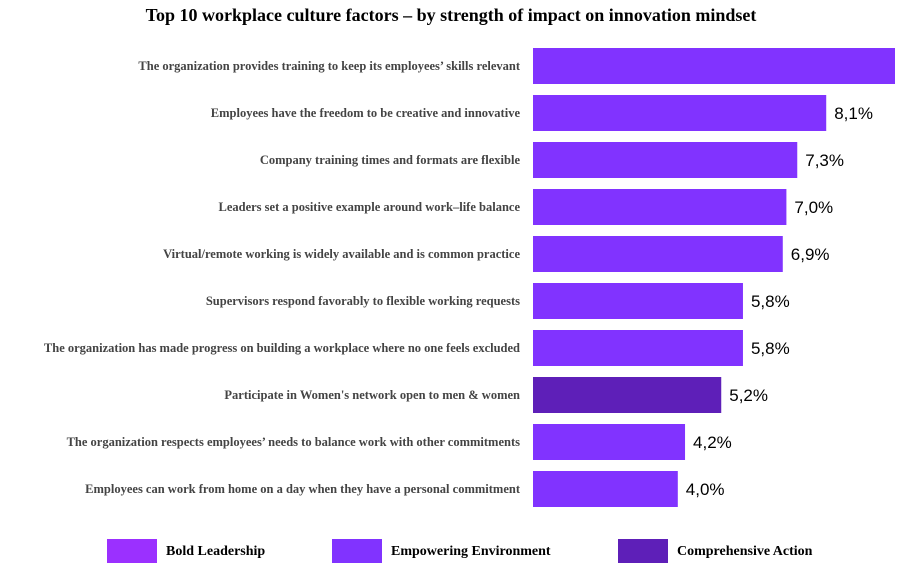  What do you see at coordinates (705, 489) in the screenshot?
I see `data-label: 4,0%` at bounding box center [705, 489].